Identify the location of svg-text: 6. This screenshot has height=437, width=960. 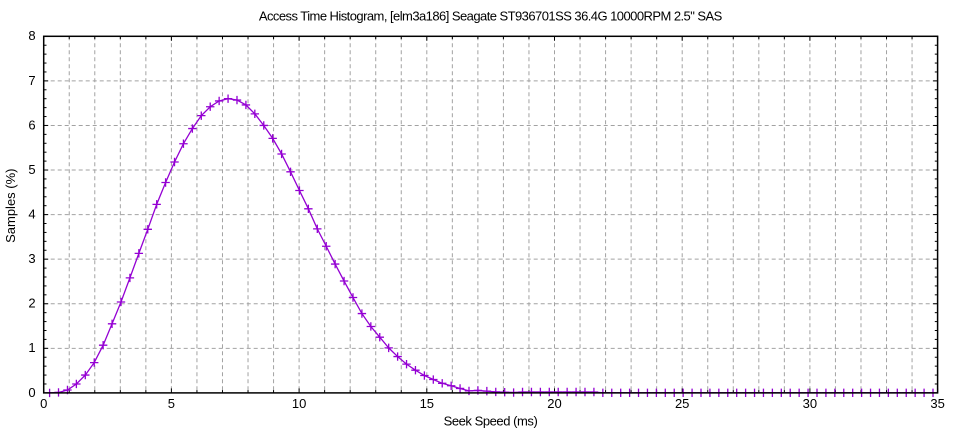
(31, 124).